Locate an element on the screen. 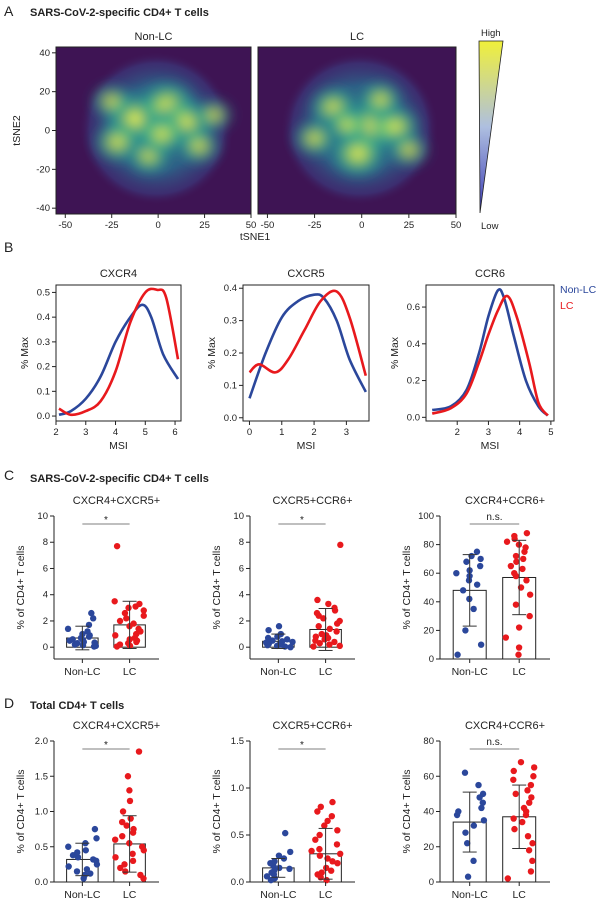 The image size is (602, 900). x-tick-label: 50 is located at coordinates (456, 225).